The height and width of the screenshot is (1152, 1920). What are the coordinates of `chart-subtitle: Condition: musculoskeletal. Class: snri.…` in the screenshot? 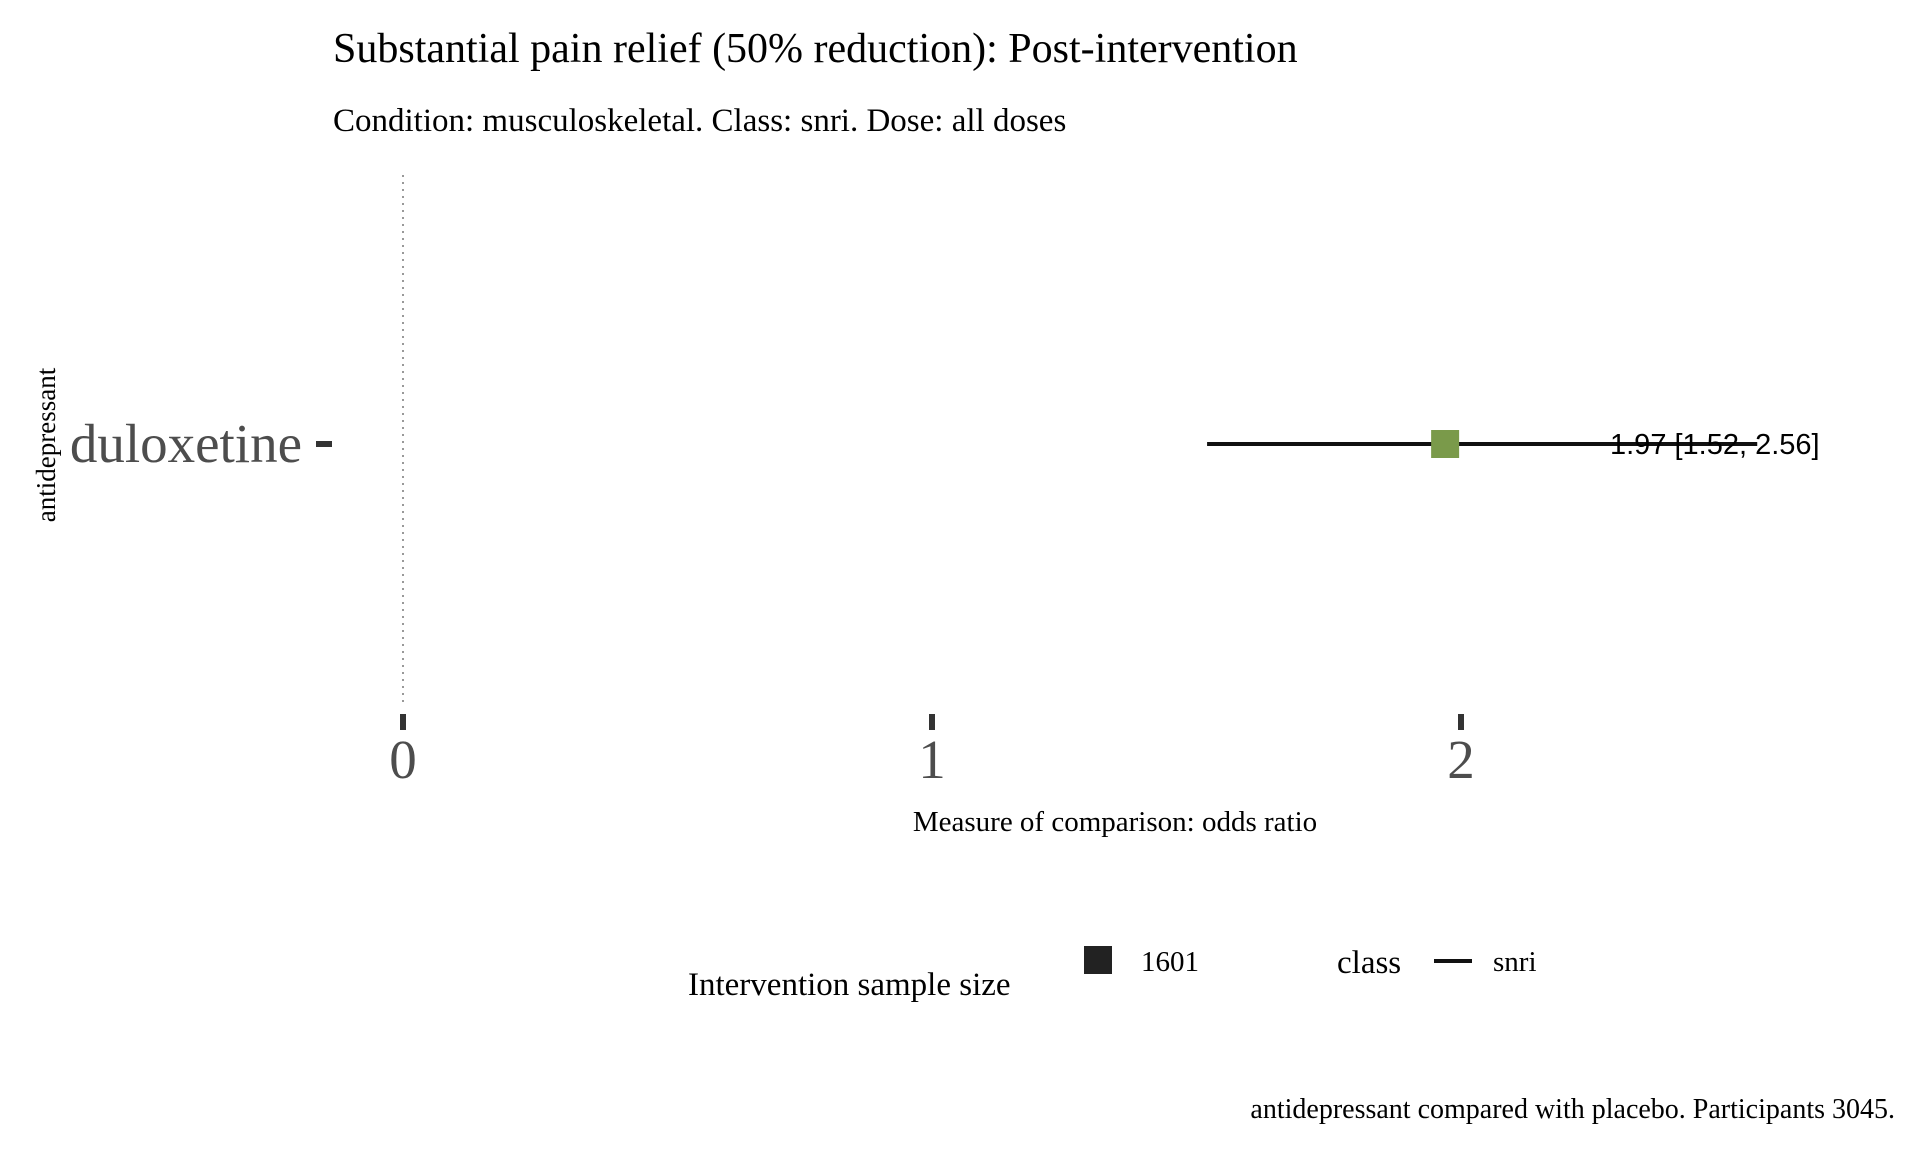 It's located at (699, 121).